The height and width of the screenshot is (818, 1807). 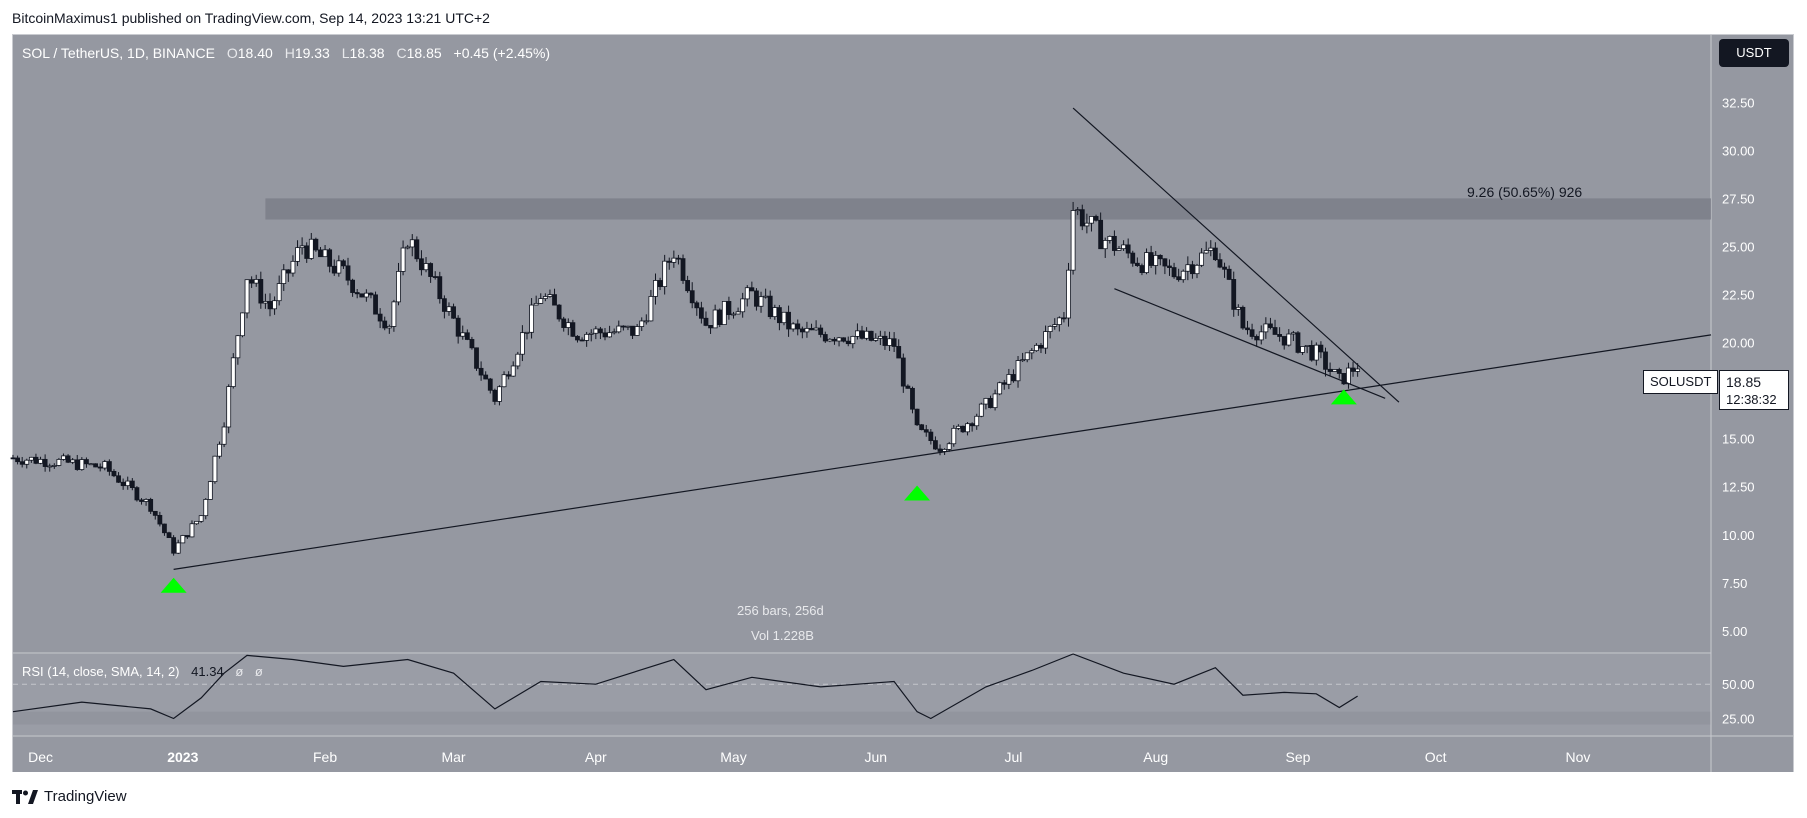 What do you see at coordinates (1738, 294) in the screenshot?
I see `price-tick-label: 22.50` at bounding box center [1738, 294].